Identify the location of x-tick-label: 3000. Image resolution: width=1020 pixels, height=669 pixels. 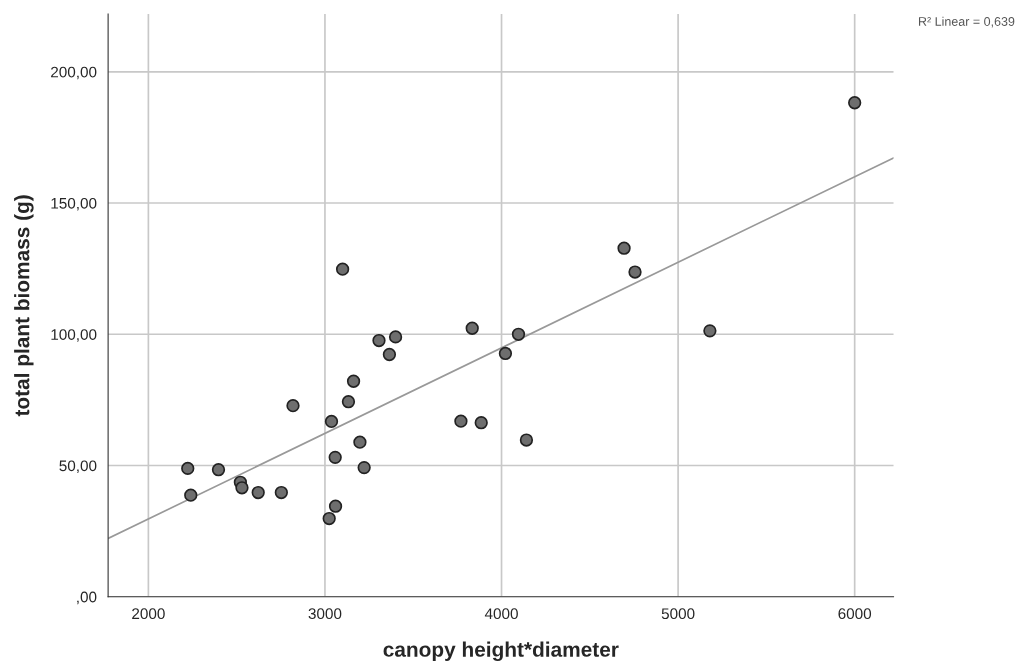
(325, 614).